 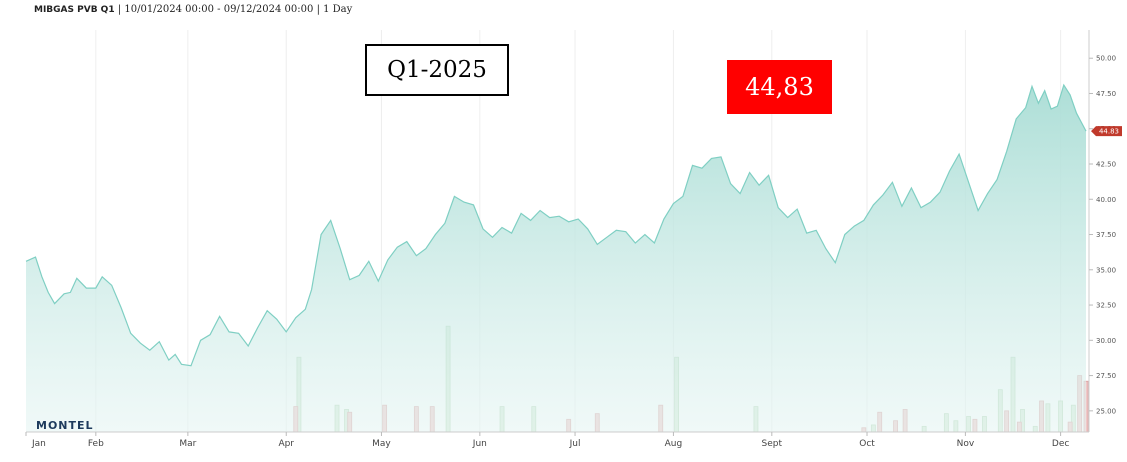 What do you see at coordinates (219, 9) in the screenshot?
I see `date-range: 10/01/2024 00:00 - 09/12/2024 00:00` at bounding box center [219, 9].